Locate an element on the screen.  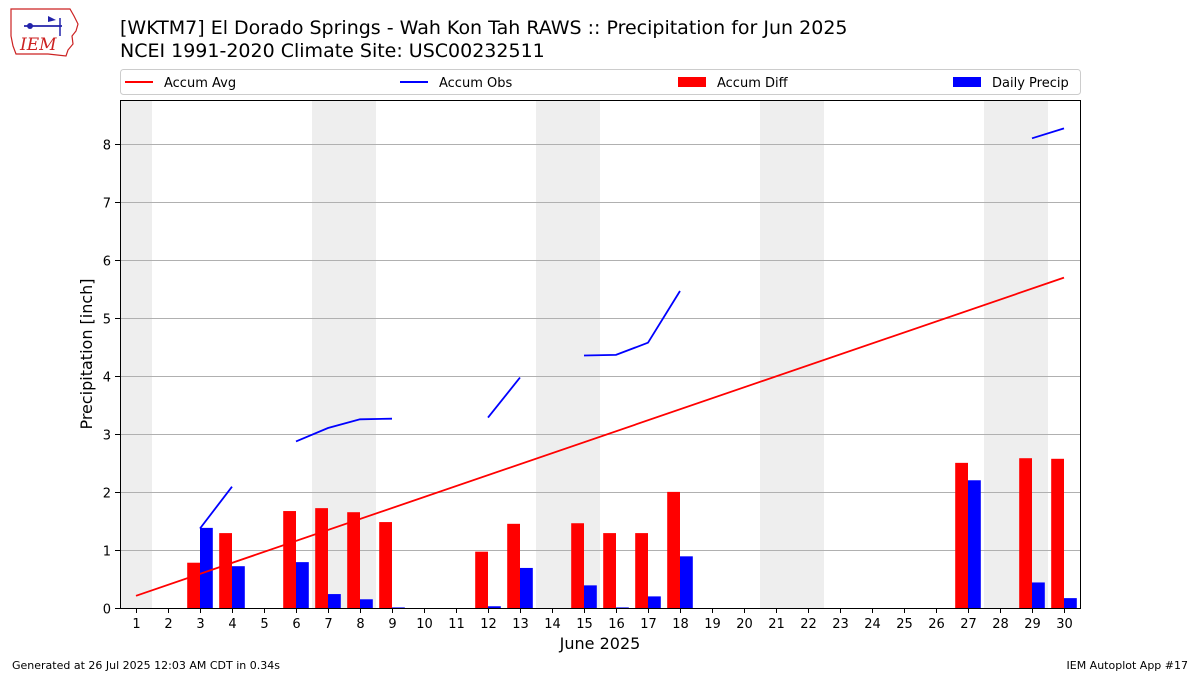
legend-label: Accum Obs is located at coordinates (475, 83).